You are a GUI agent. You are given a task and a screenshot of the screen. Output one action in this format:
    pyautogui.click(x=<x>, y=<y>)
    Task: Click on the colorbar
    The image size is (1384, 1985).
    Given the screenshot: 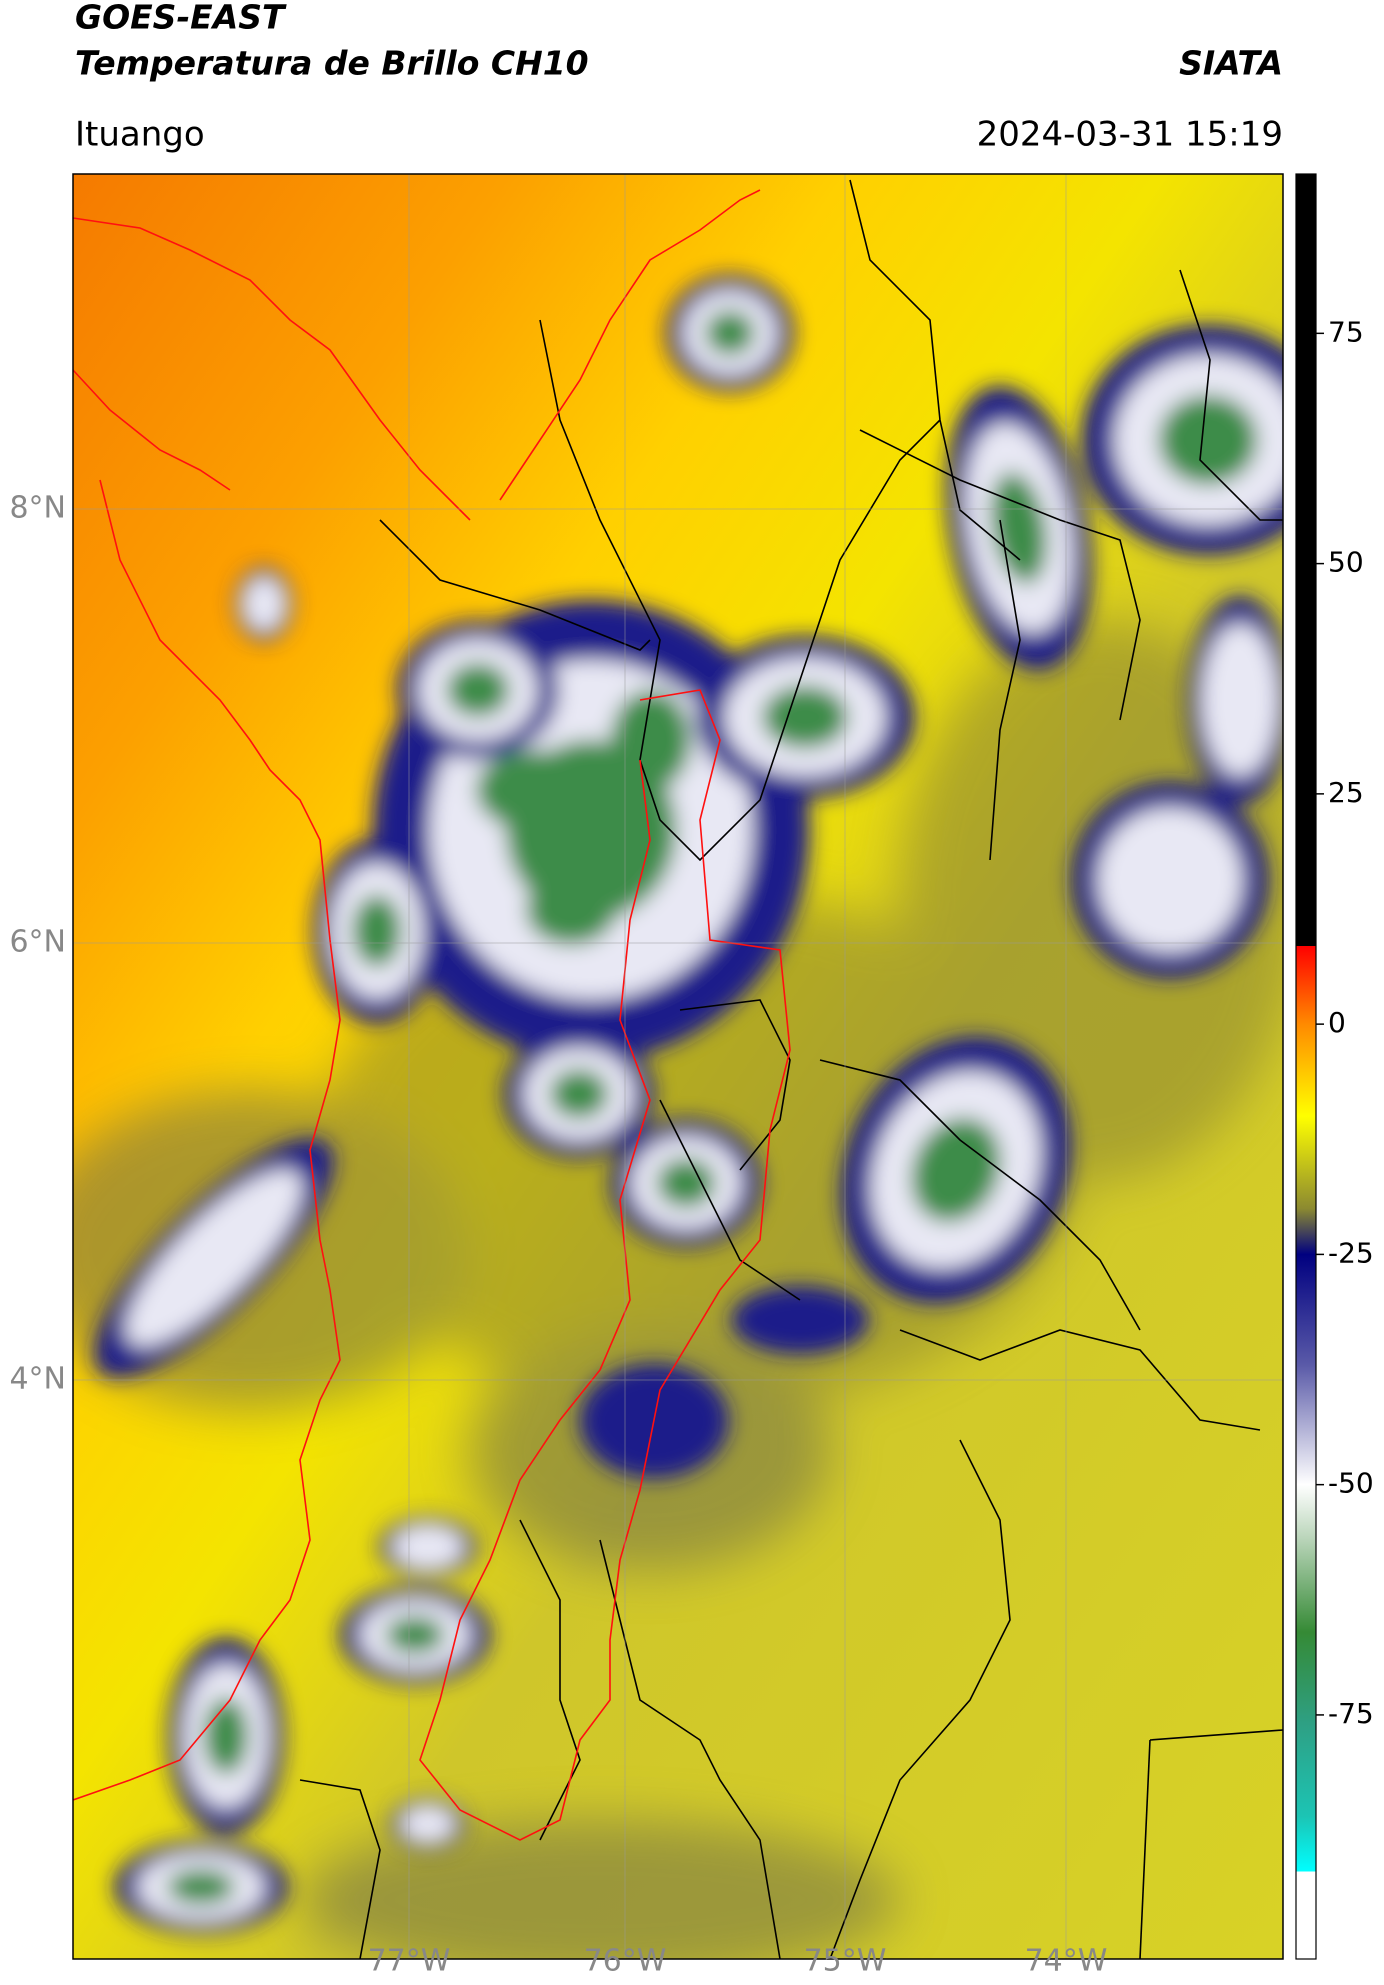 What is the action you would take?
    pyautogui.click(x=1306, y=1066)
    